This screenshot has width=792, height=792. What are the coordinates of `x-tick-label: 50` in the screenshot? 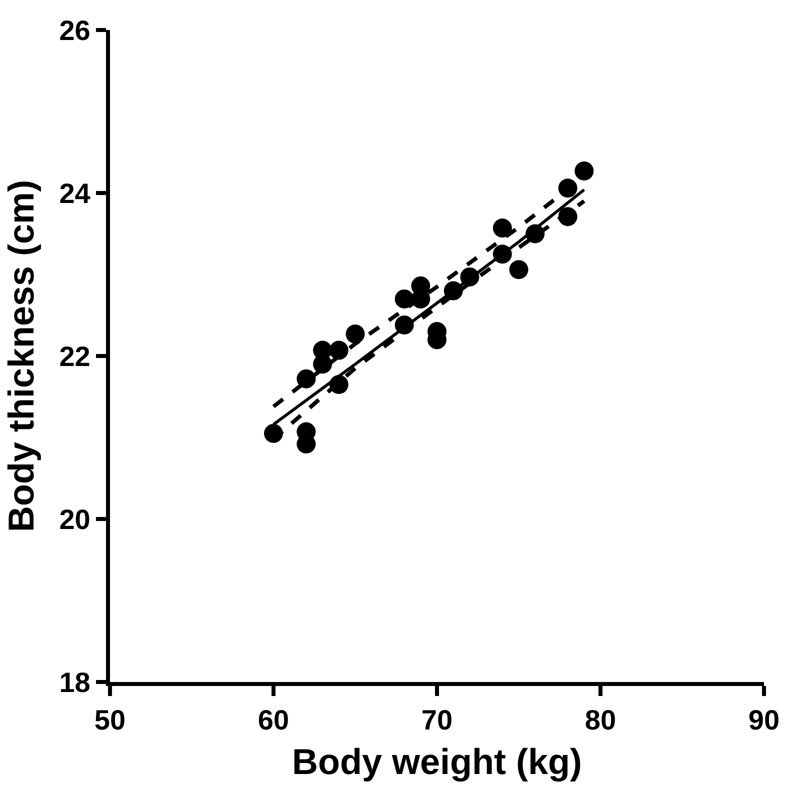 It's located at (110, 720).